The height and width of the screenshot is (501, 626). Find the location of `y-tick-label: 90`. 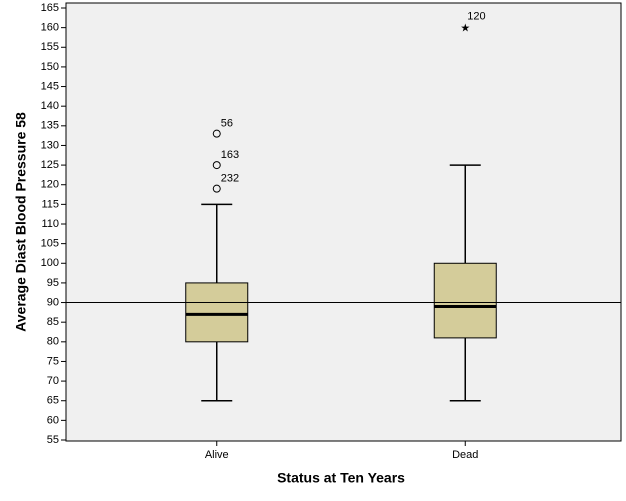

y-tick-label: 90 is located at coordinates (53, 302).